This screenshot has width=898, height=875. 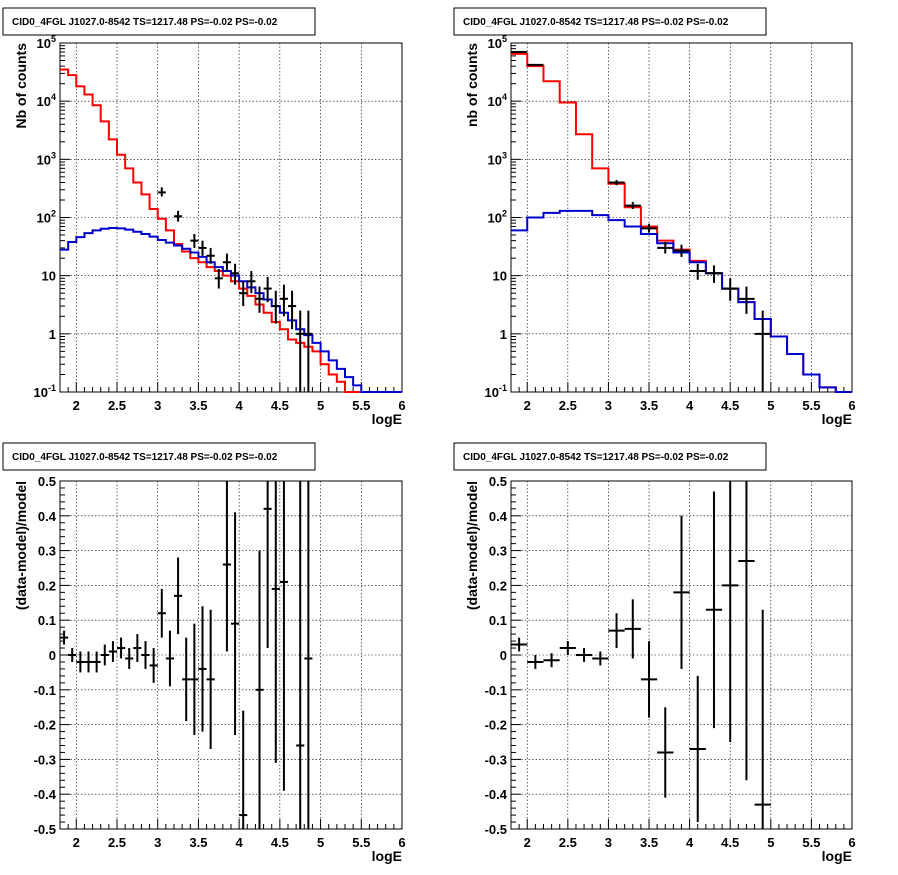 I want to click on y-tick-label: 10⁵, so click(x=497, y=42).